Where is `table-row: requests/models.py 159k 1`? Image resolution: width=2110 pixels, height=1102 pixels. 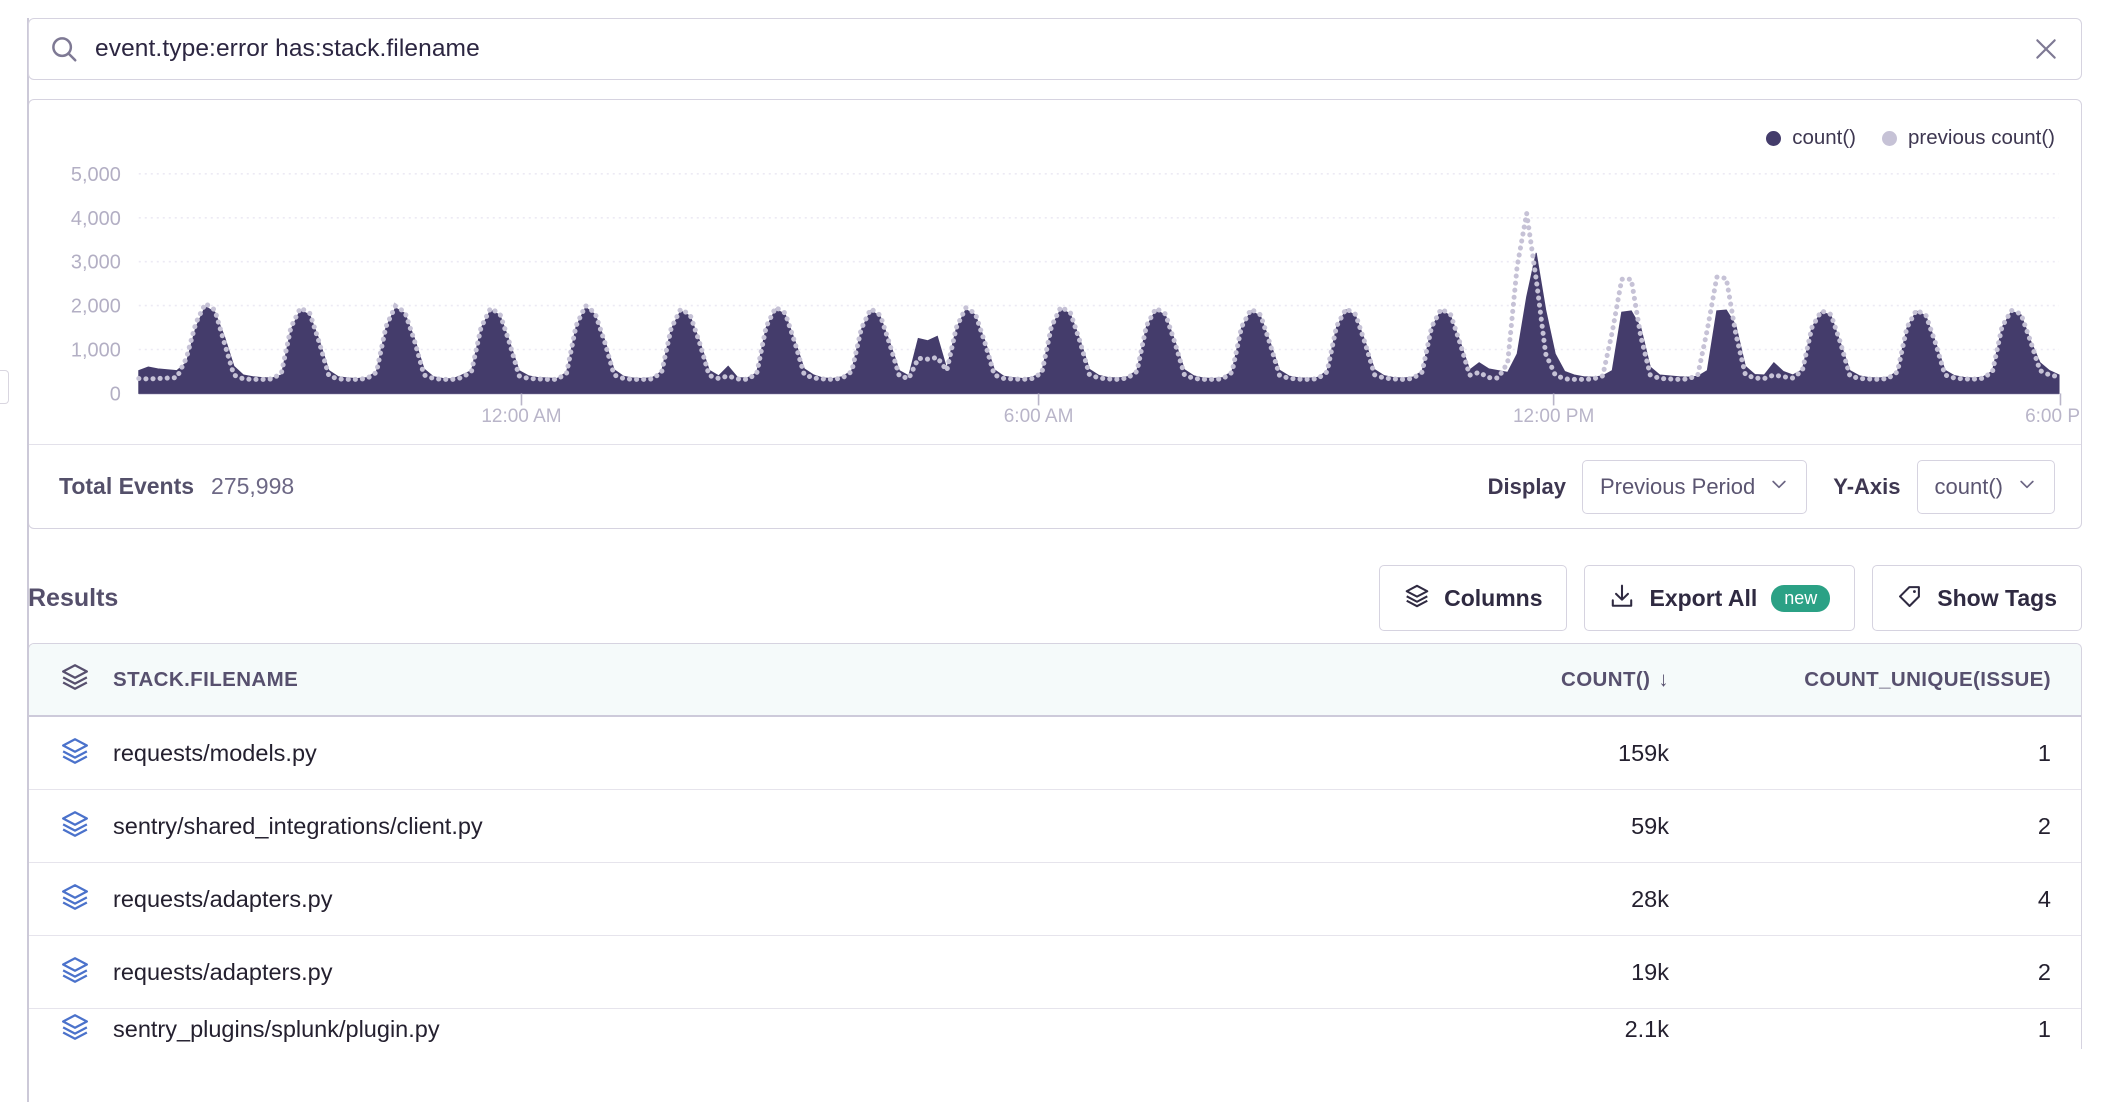 table-row: requests/models.py 159k 1 is located at coordinates (1055, 753).